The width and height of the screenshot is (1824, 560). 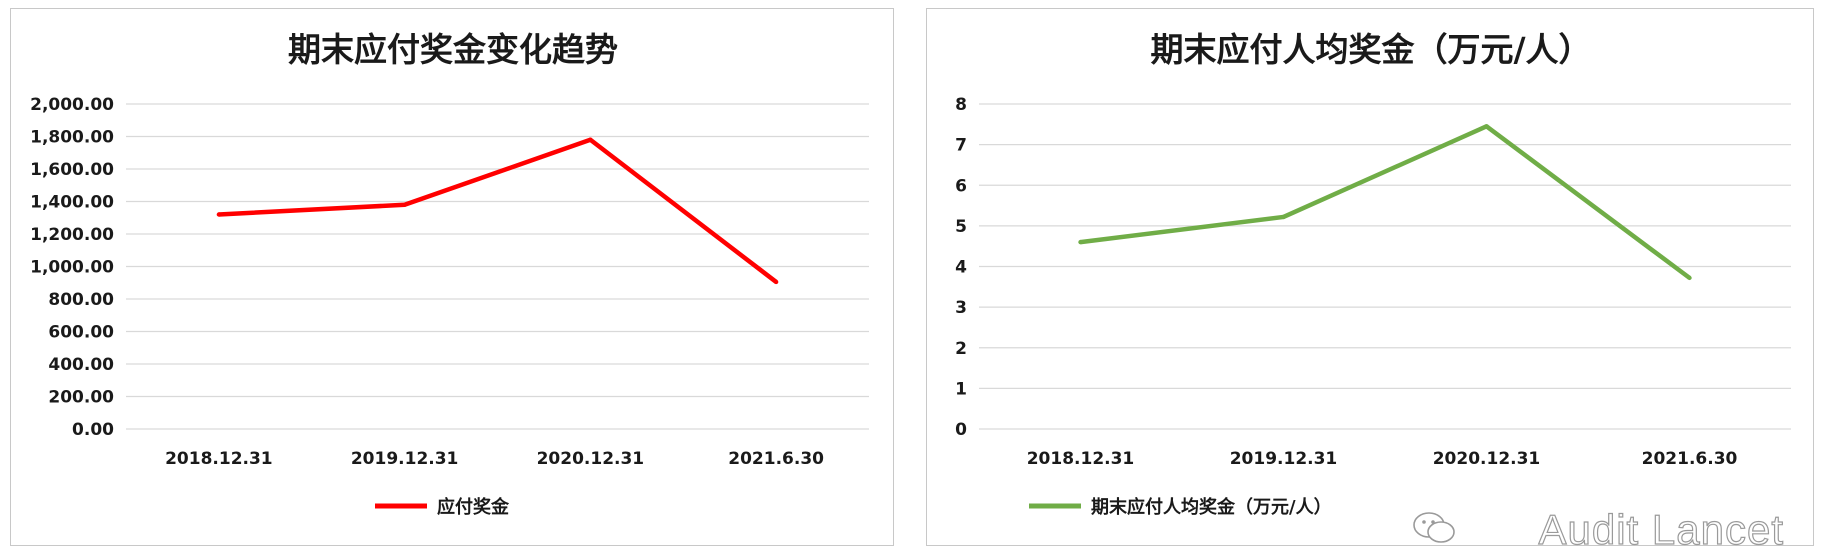 What do you see at coordinates (453, 49) in the screenshot?
I see `chart-title: 期末应付奖金变化趋势` at bounding box center [453, 49].